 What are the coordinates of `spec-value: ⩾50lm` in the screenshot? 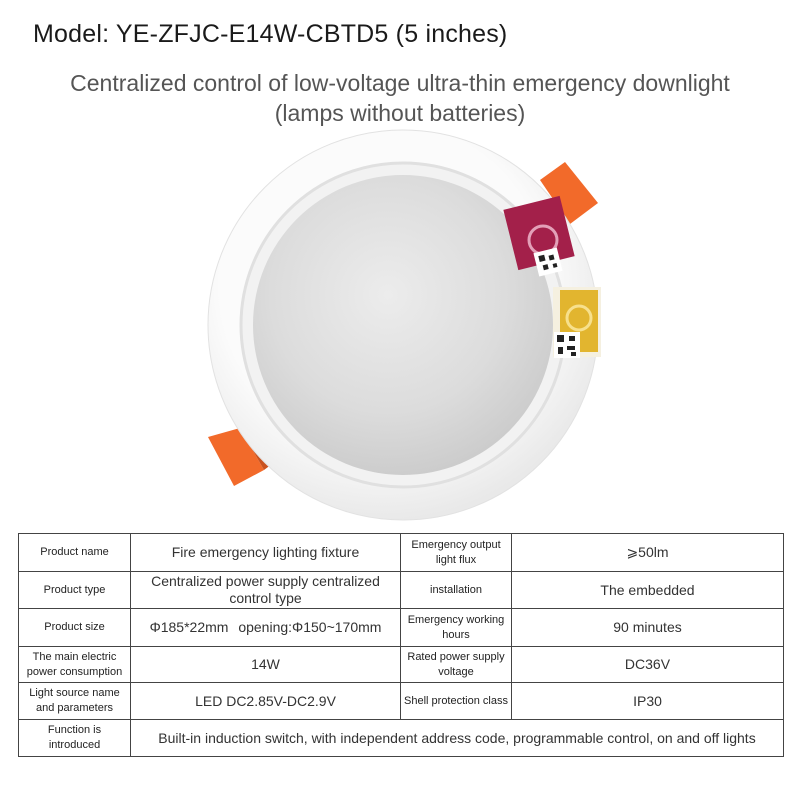 It's located at (647, 552).